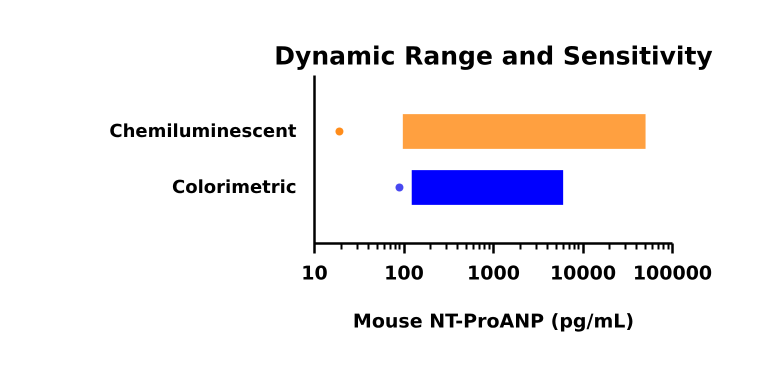  Describe the element at coordinates (234, 187) in the screenshot. I see `y-tick-label: Colorimetric` at that location.